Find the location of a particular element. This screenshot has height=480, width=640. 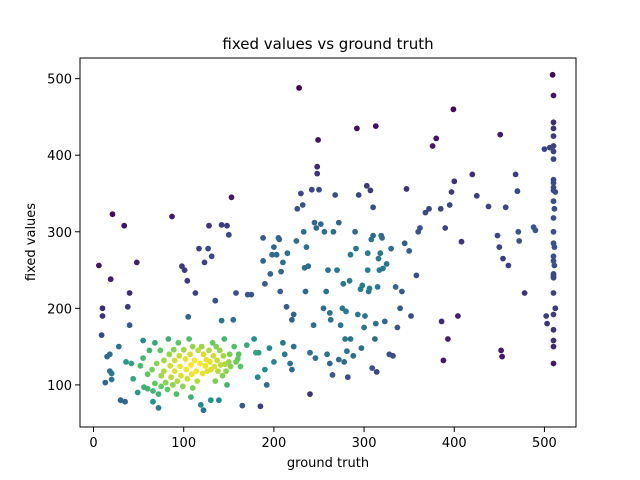

x-axis-label: ground truth is located at coordinates (328, 463).